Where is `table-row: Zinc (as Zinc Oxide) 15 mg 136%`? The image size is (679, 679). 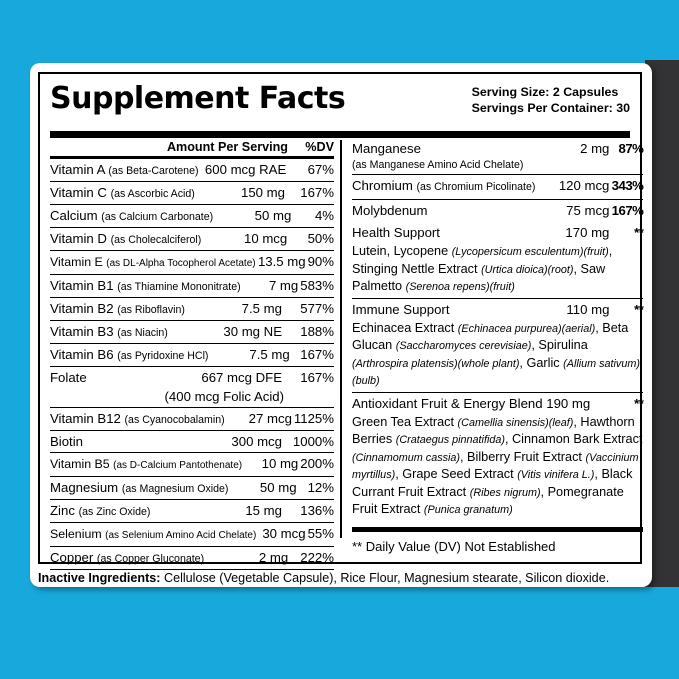
table-row: Zinc (as Zinc Oxide) 15 mg 136% is located at coordinates (192, 511).